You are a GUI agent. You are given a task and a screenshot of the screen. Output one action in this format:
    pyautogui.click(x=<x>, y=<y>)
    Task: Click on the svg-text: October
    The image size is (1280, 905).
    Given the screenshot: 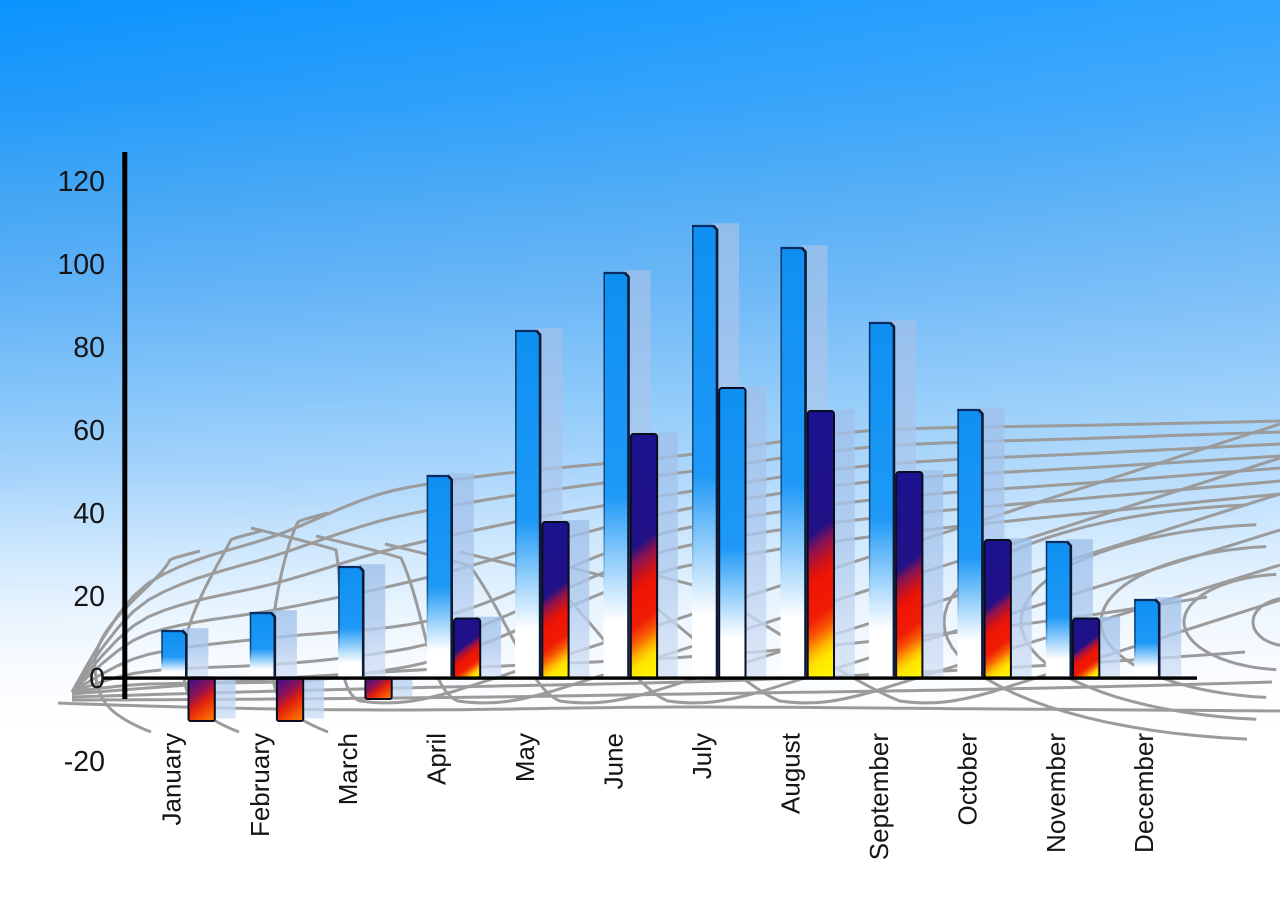 What is the action you would take?
    pyautogui.click(x=967, y=779)
    